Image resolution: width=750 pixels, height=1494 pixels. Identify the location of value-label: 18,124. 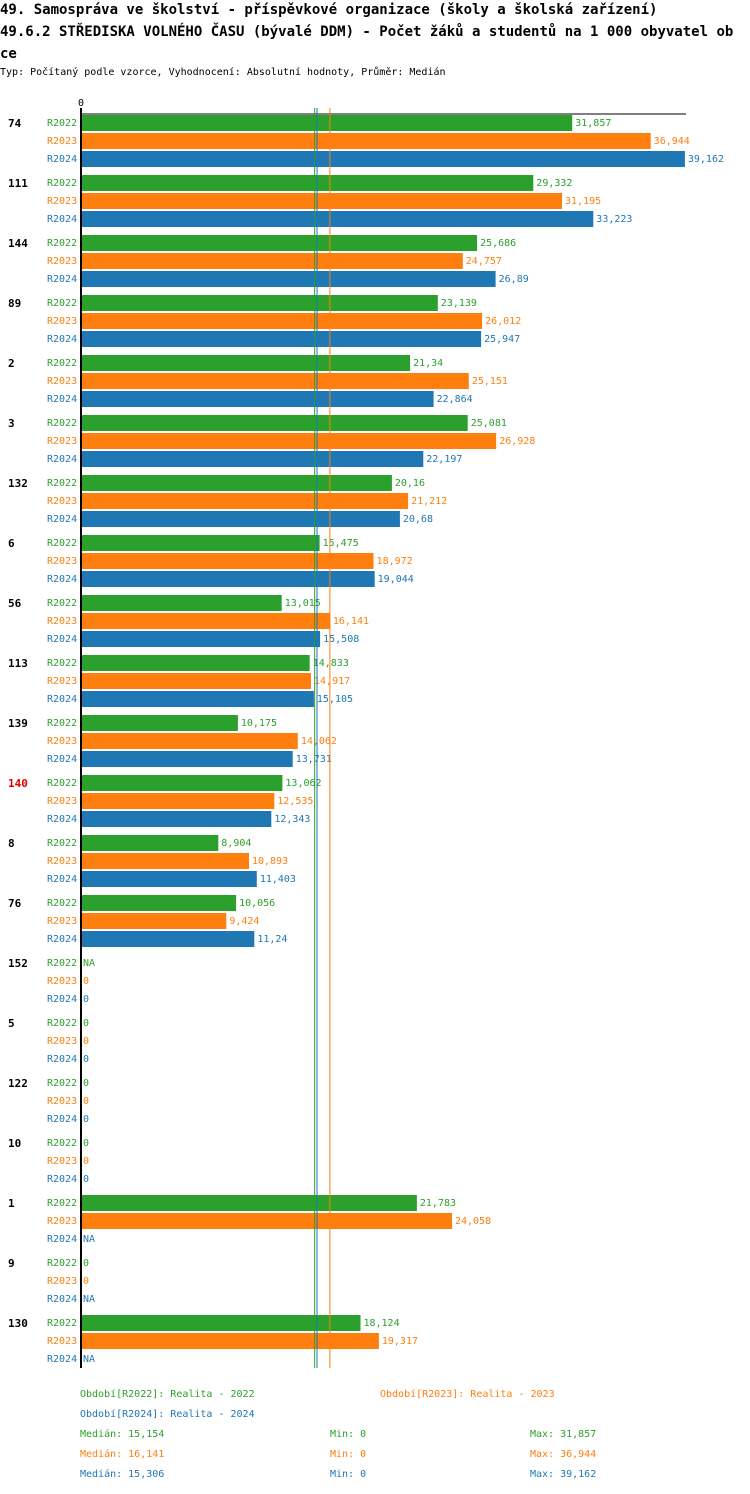
(381, 1323).